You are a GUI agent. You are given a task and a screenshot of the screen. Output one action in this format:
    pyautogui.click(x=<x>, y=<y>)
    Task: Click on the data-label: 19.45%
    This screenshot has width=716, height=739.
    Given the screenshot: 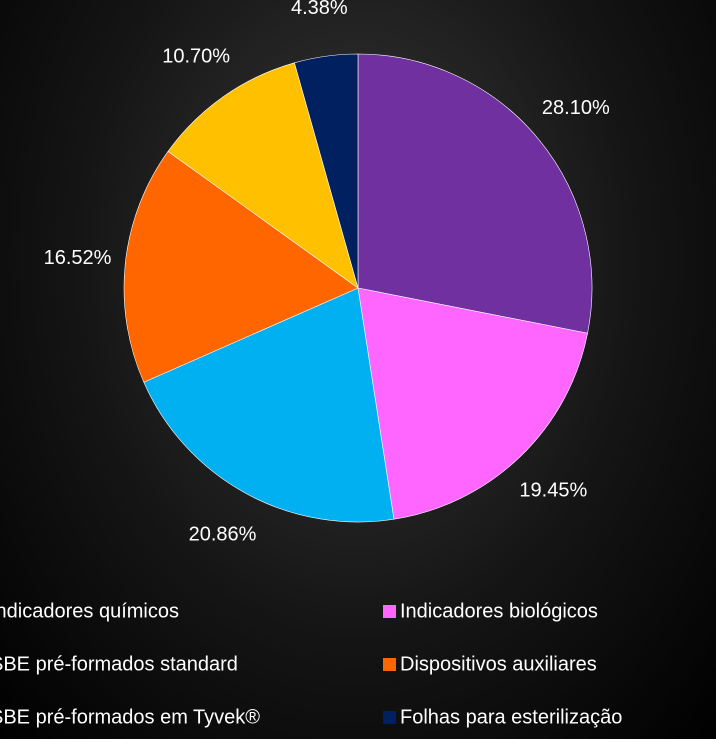 What is the action you would take?
    pyautogui.click(x=553, y=491)
    